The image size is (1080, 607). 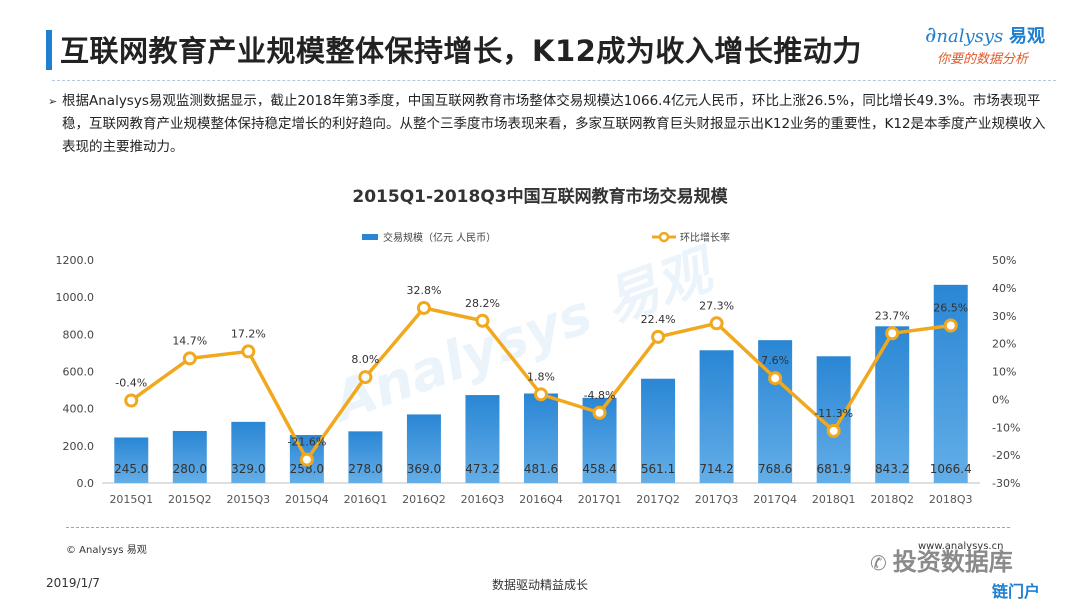 I want to click on y-right-tick-label: 10%, so click(x=1004, y=372).